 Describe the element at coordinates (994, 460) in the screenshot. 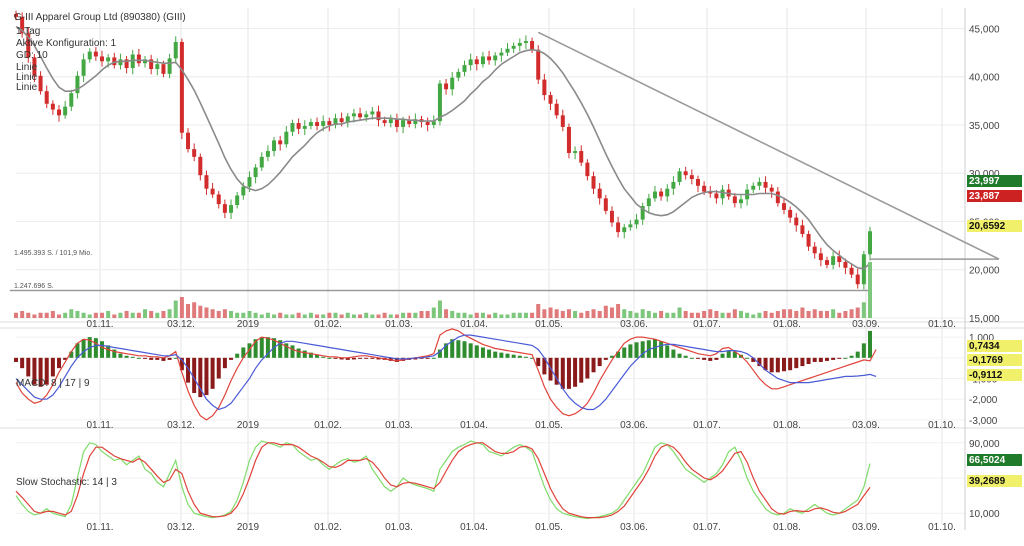

I see `stoch-badge` at that location.